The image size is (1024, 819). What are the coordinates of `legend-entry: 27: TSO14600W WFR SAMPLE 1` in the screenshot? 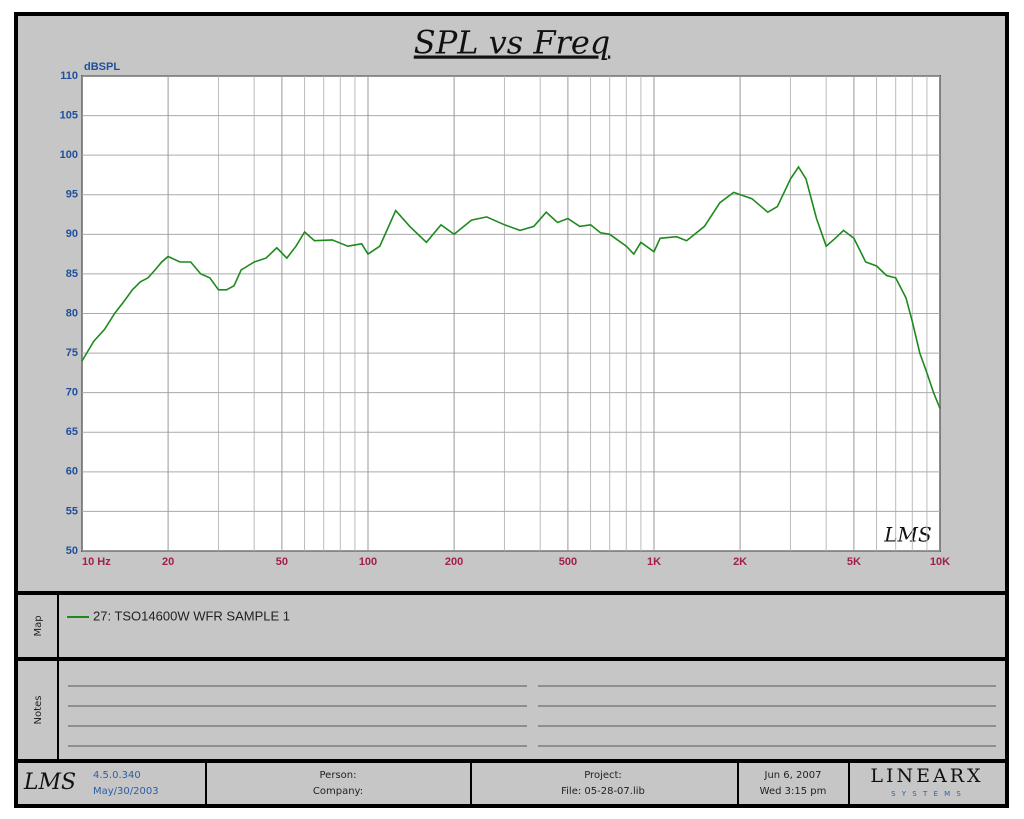 It's located at (191, 615).